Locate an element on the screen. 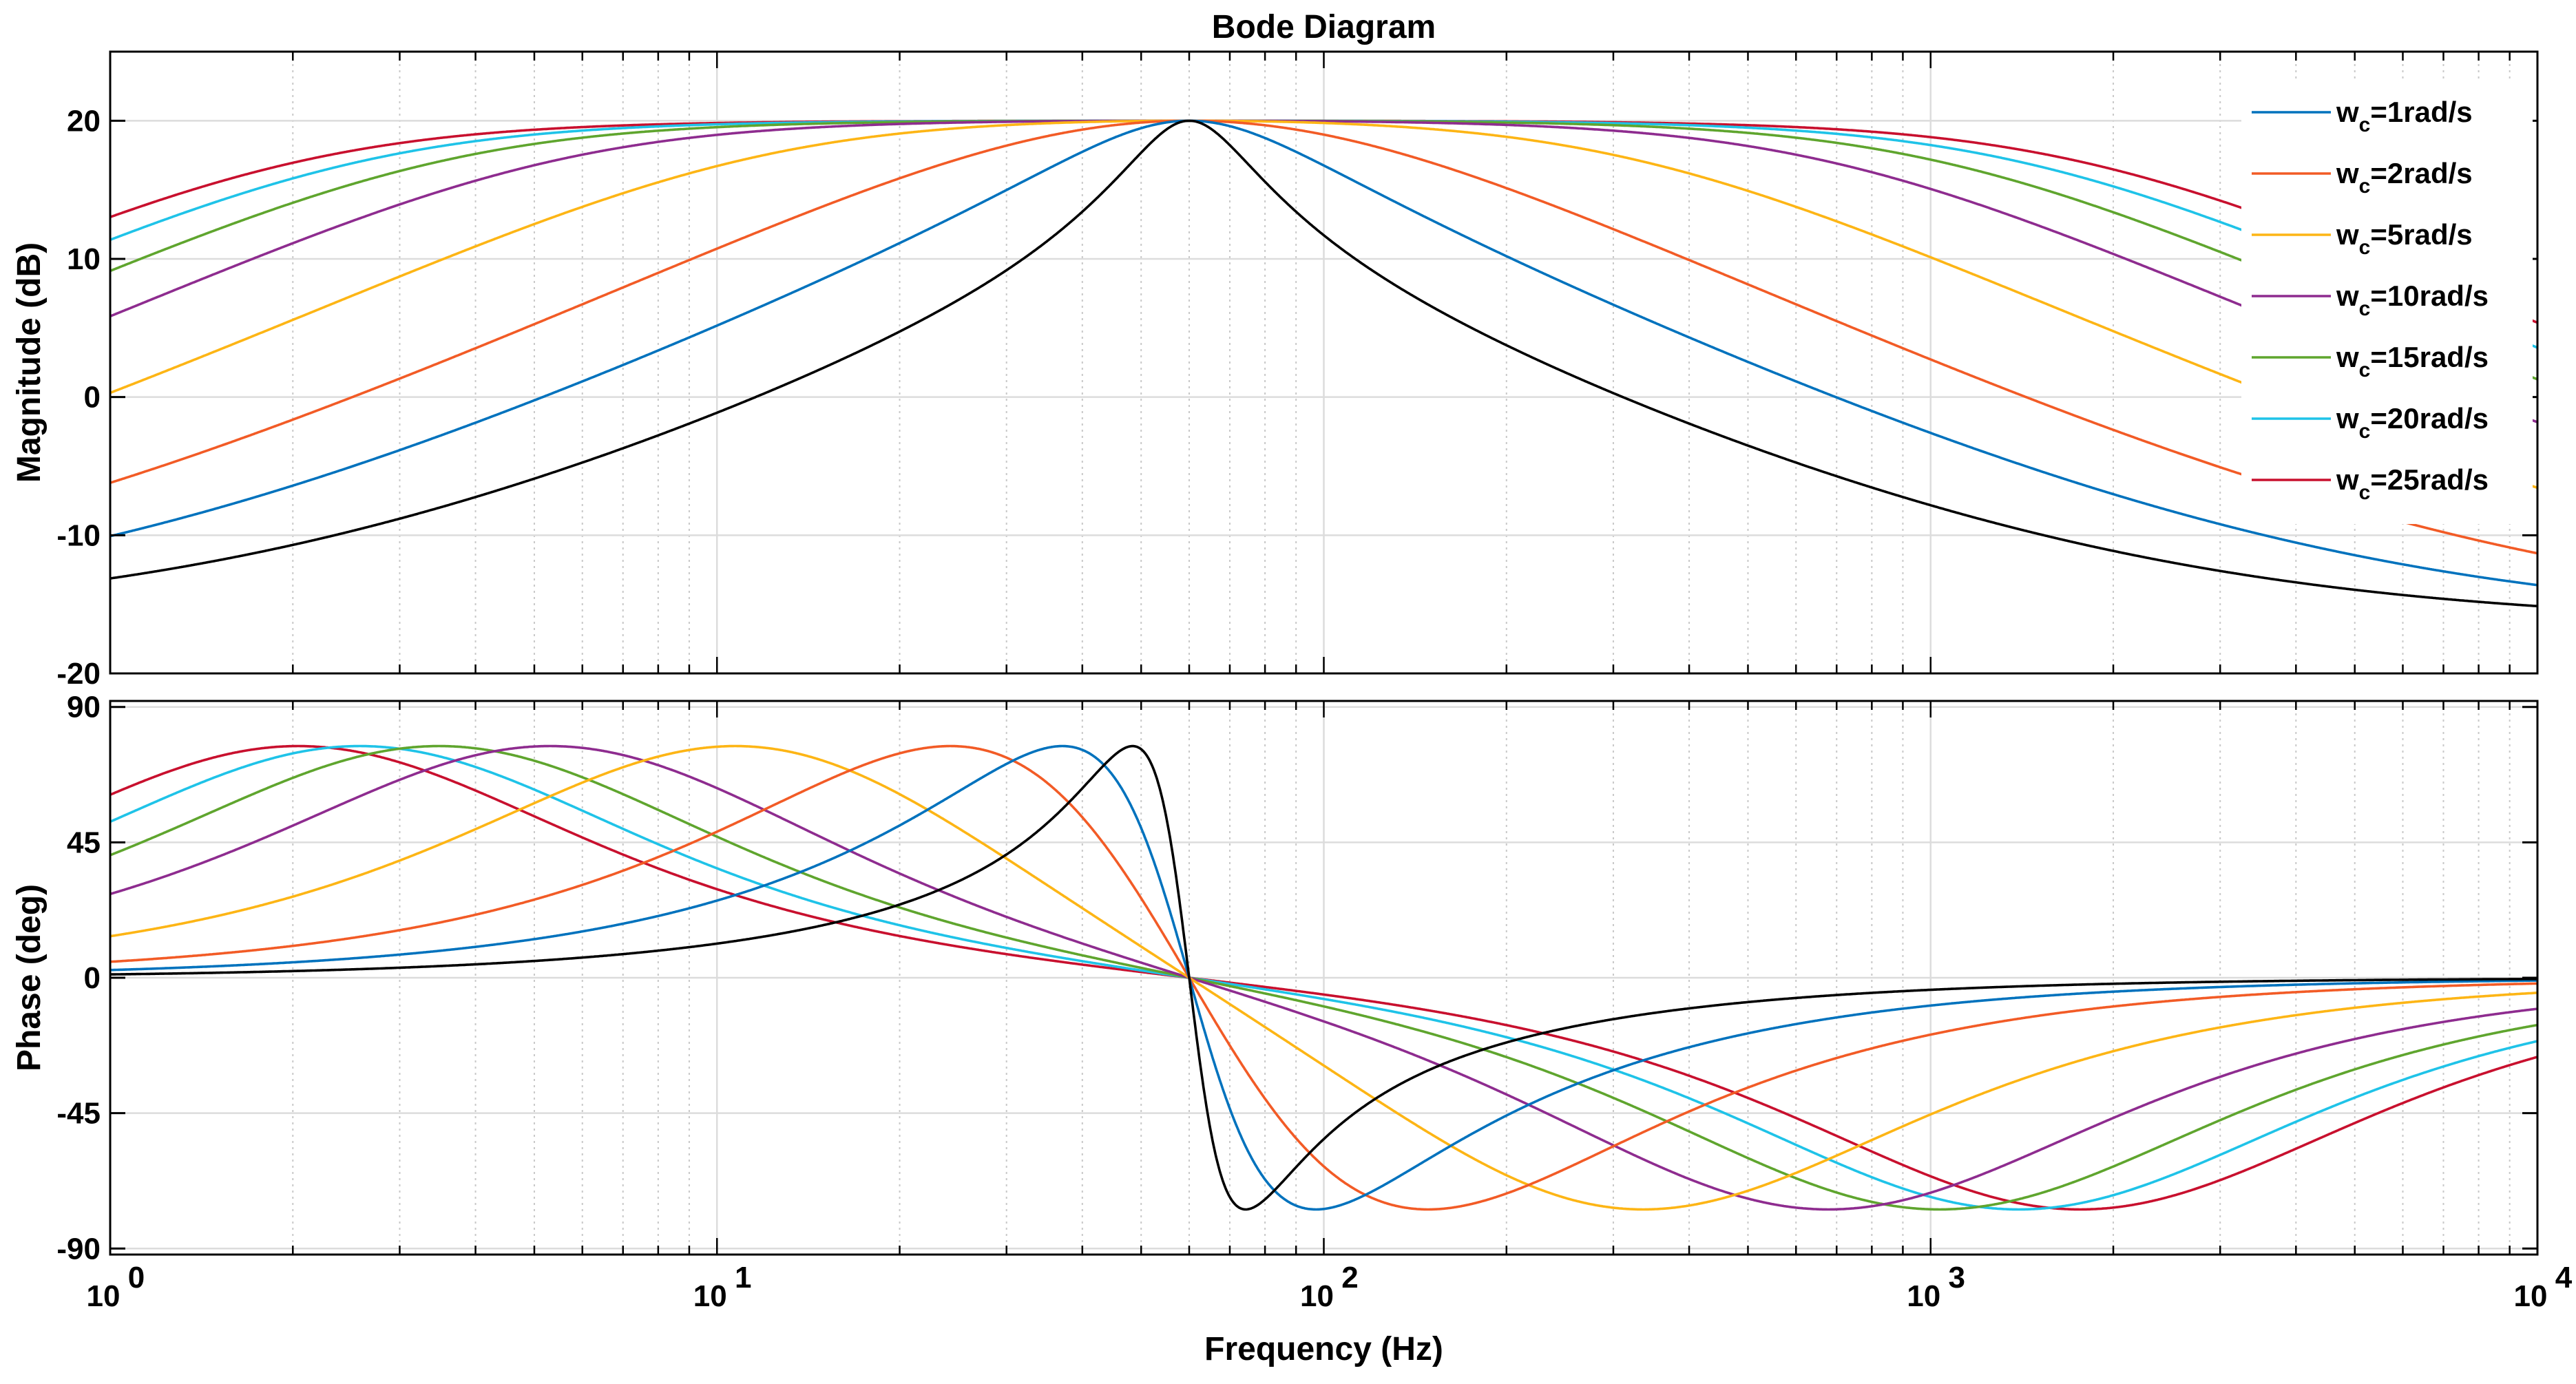  x-tick-exponent: 1 is located at coordinates (743, 1278).